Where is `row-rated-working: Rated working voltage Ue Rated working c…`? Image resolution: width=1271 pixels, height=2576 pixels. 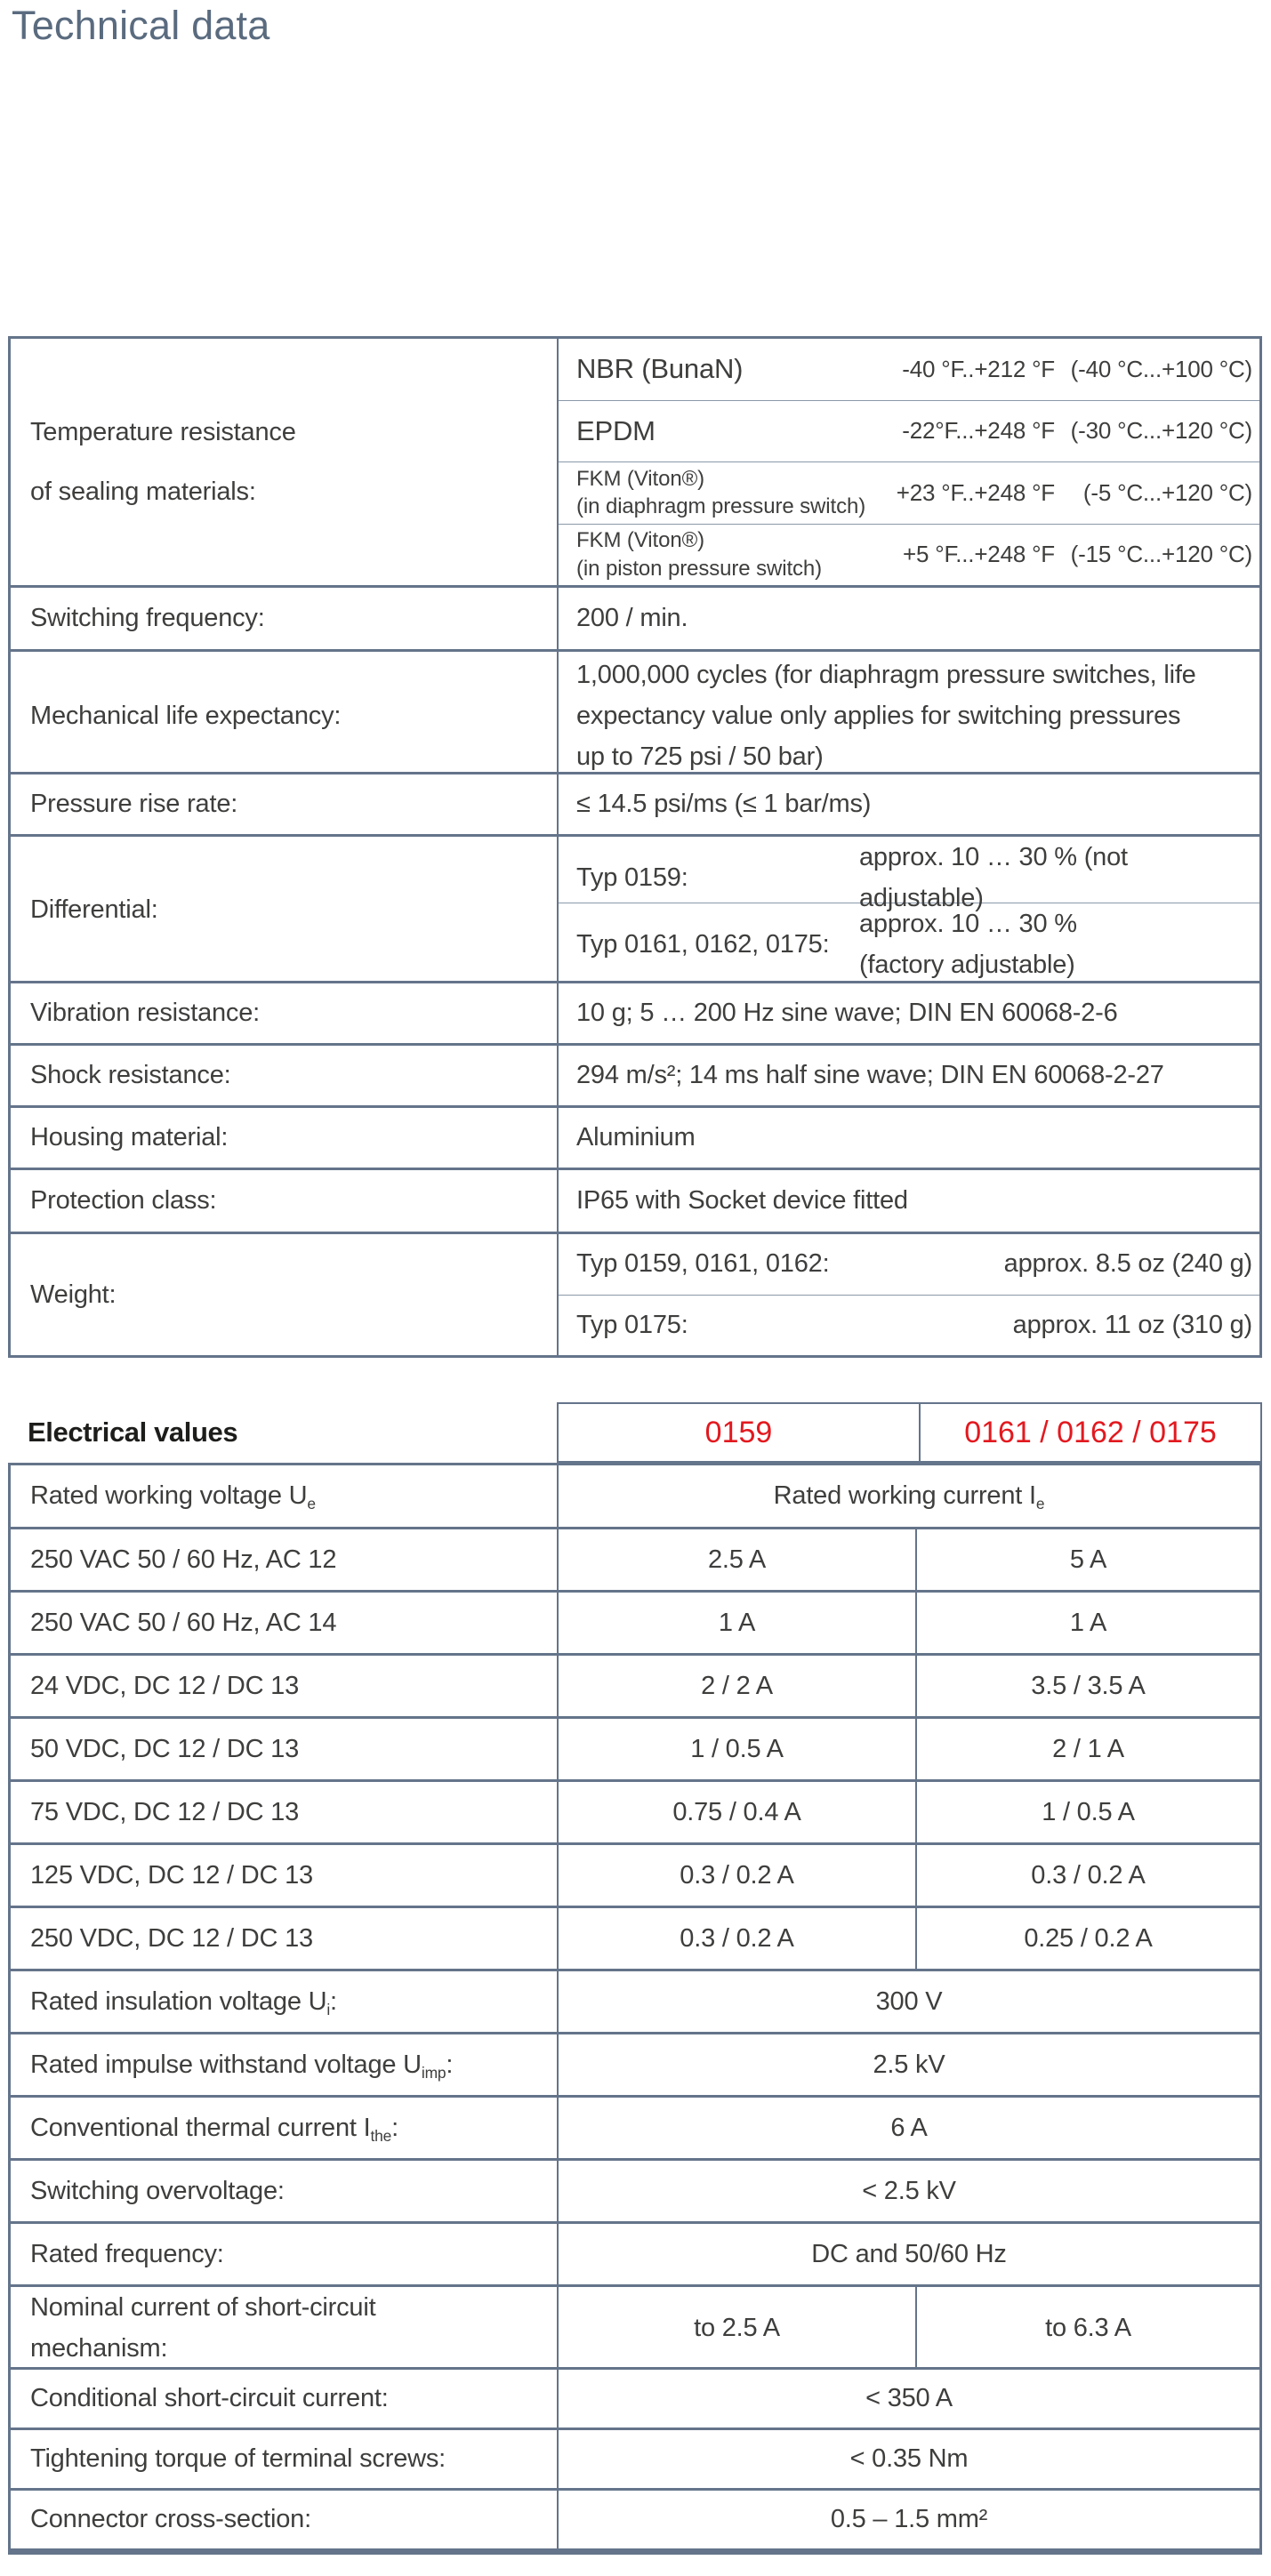
row-rated-working: Rated working voltage Ue Rated working c… is located at coordinates (635, 1496).